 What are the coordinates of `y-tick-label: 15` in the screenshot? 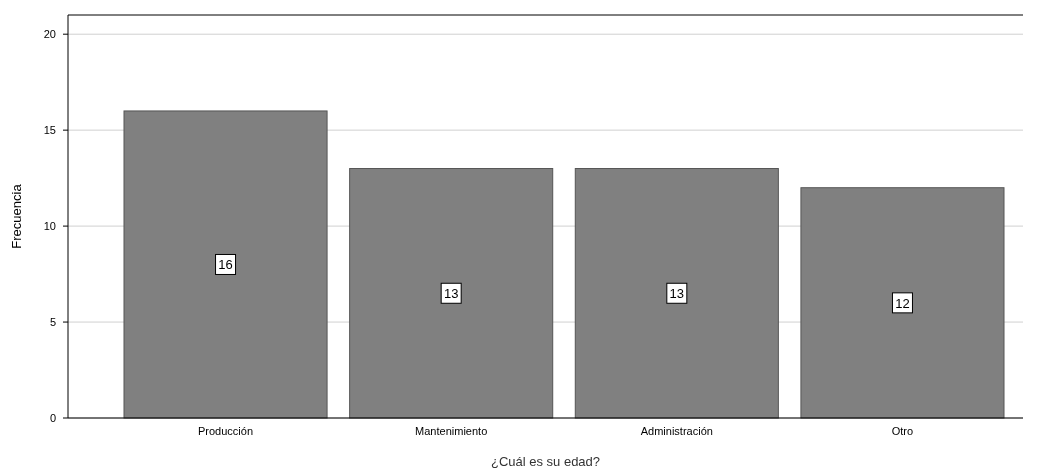 It's located at (49, 130).